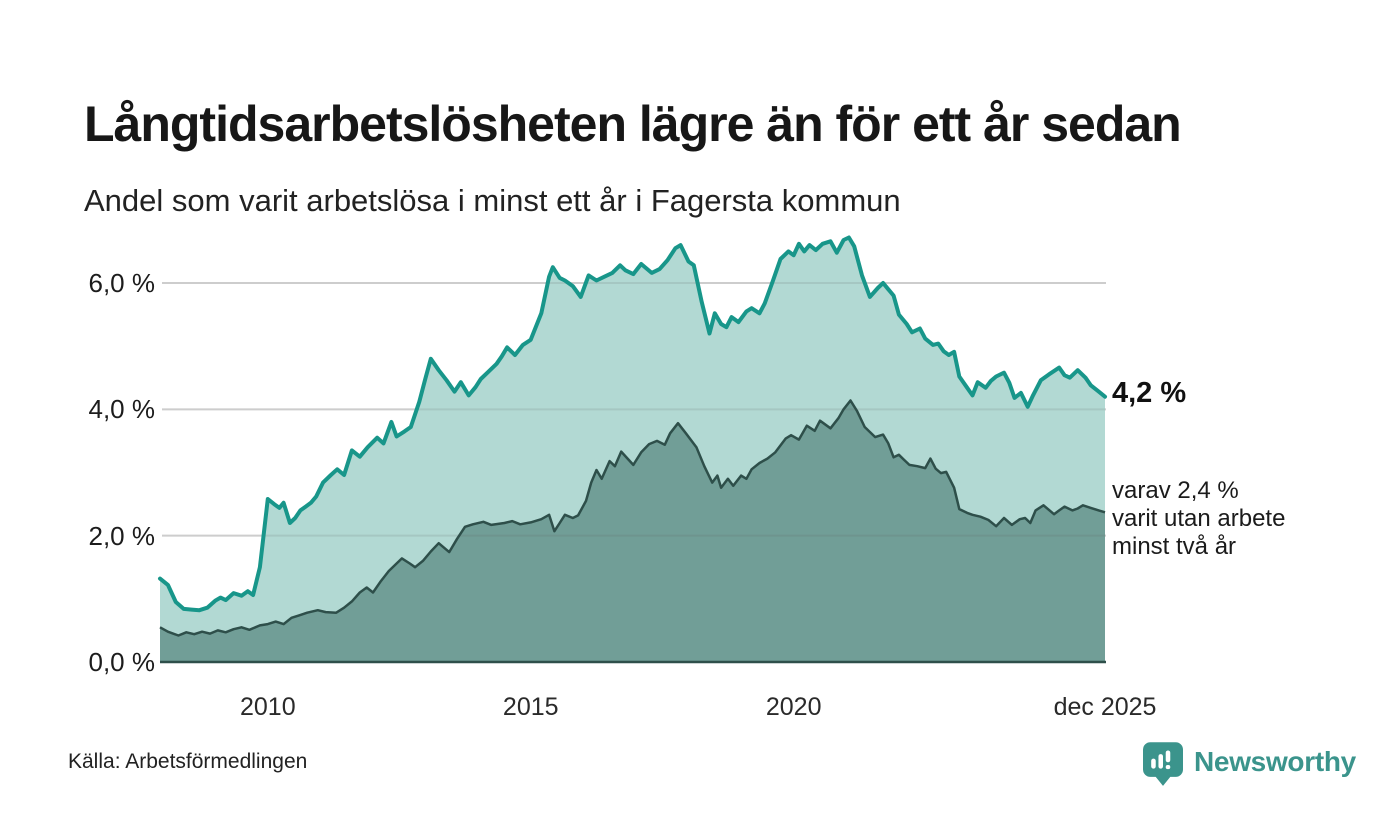 This screenshot has width=1400, height=840. What do you see at coordinates (122, 409) in the screenshot?
I see `y-tick-label: 4,0 %` at bounding box center [122, 409].